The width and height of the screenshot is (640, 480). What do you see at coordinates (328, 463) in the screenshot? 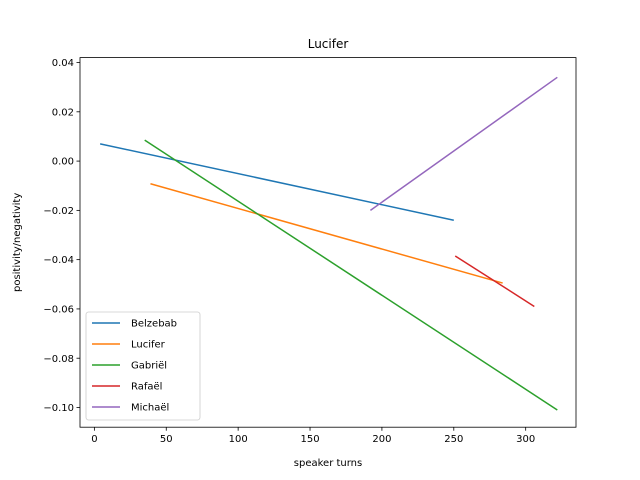
I see `x-axis-label: speaker turns` at bounding box center [328, 463].